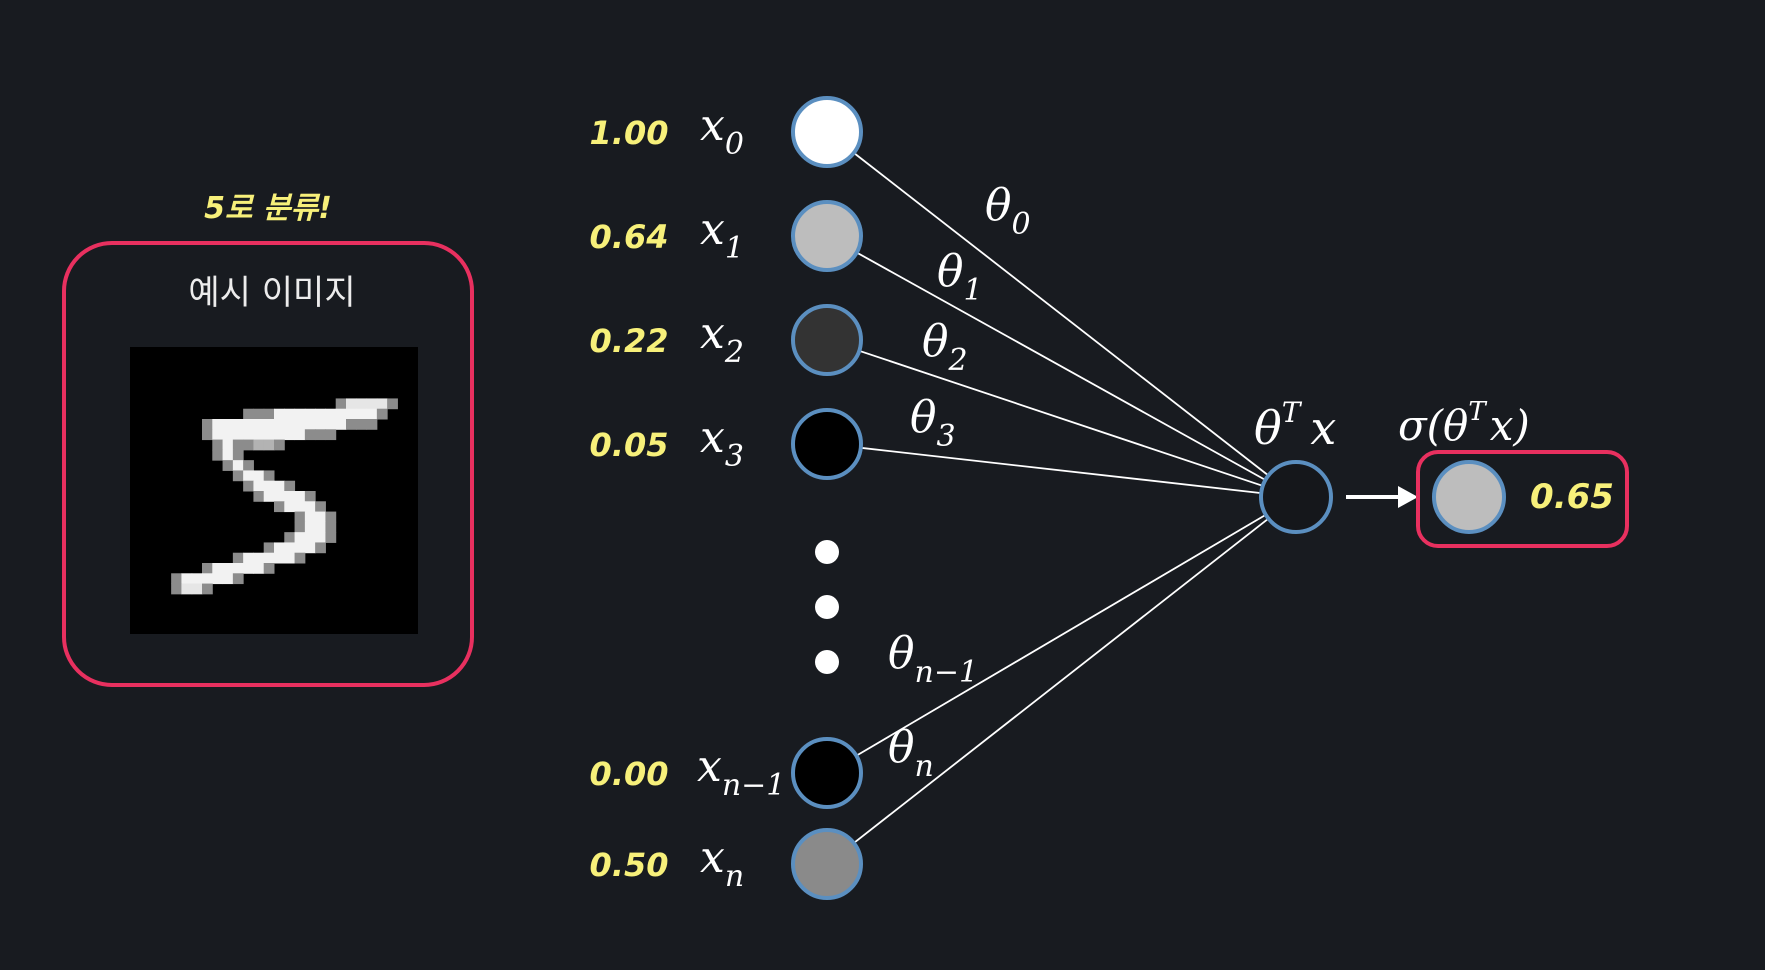  I want to click on input-node-2: 0.22 x2, so click(726, 340).